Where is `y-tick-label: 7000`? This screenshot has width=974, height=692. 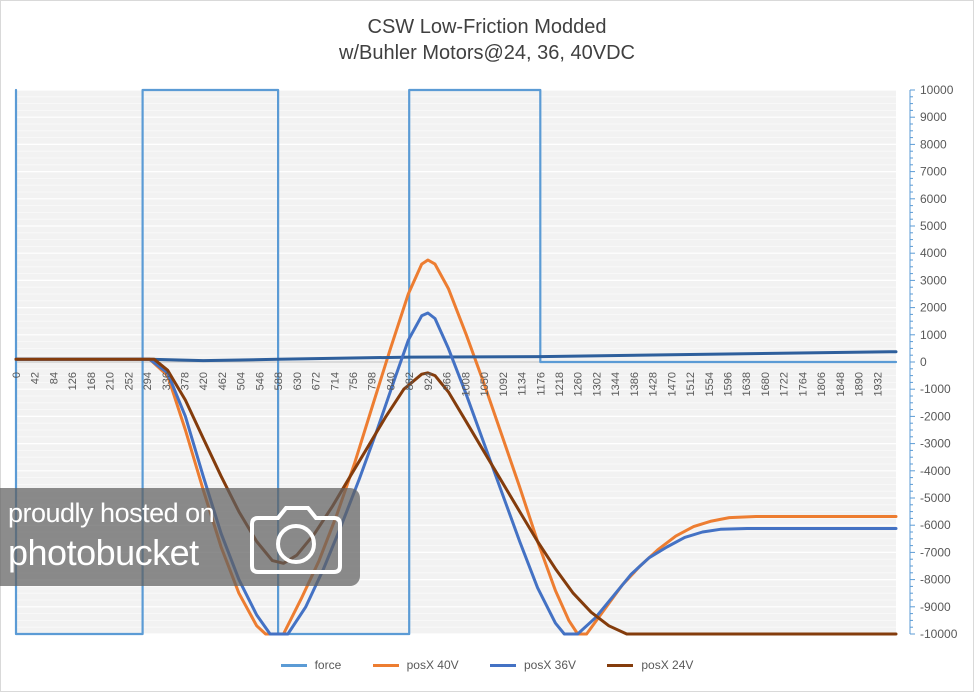
y-tick-label: 7000 is located at coordinates (933, 172).